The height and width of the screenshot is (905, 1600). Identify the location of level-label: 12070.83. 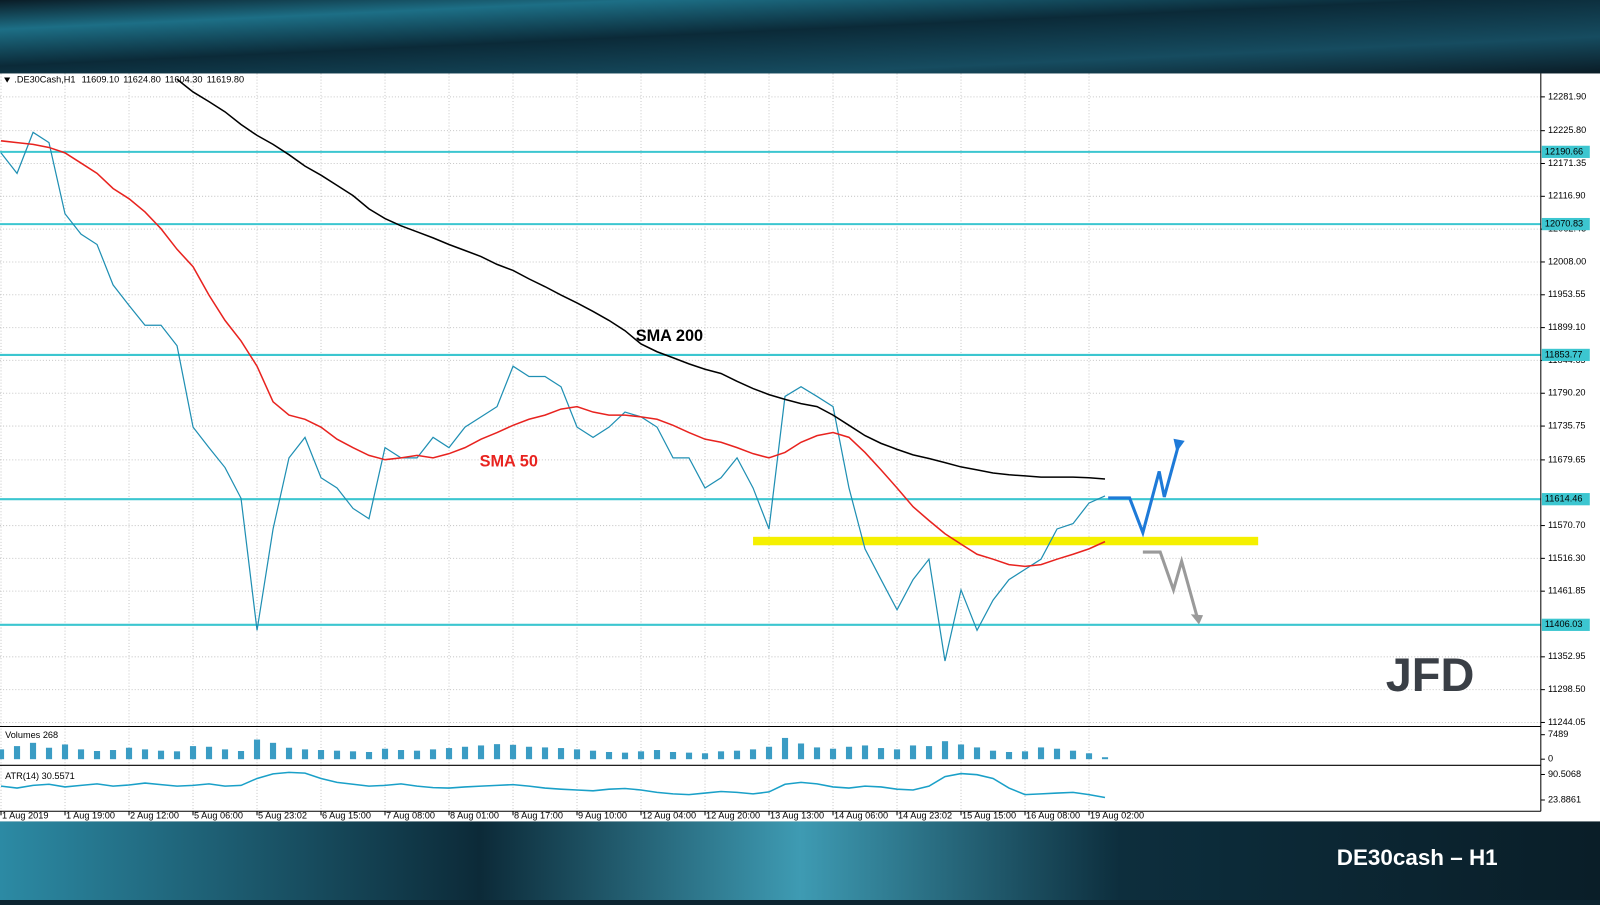
(1564, 224).